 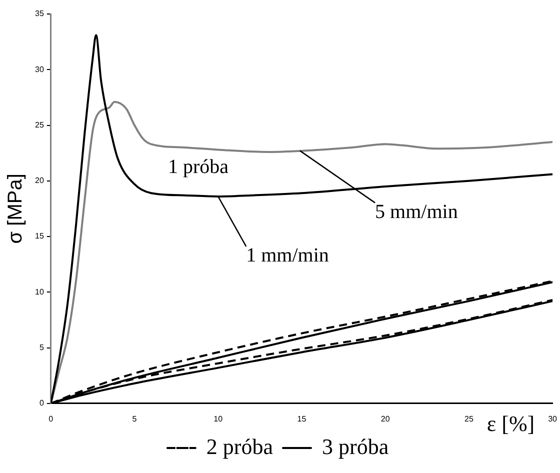 I want to click on y-tick-label: 0, so click(x=41, y=403).